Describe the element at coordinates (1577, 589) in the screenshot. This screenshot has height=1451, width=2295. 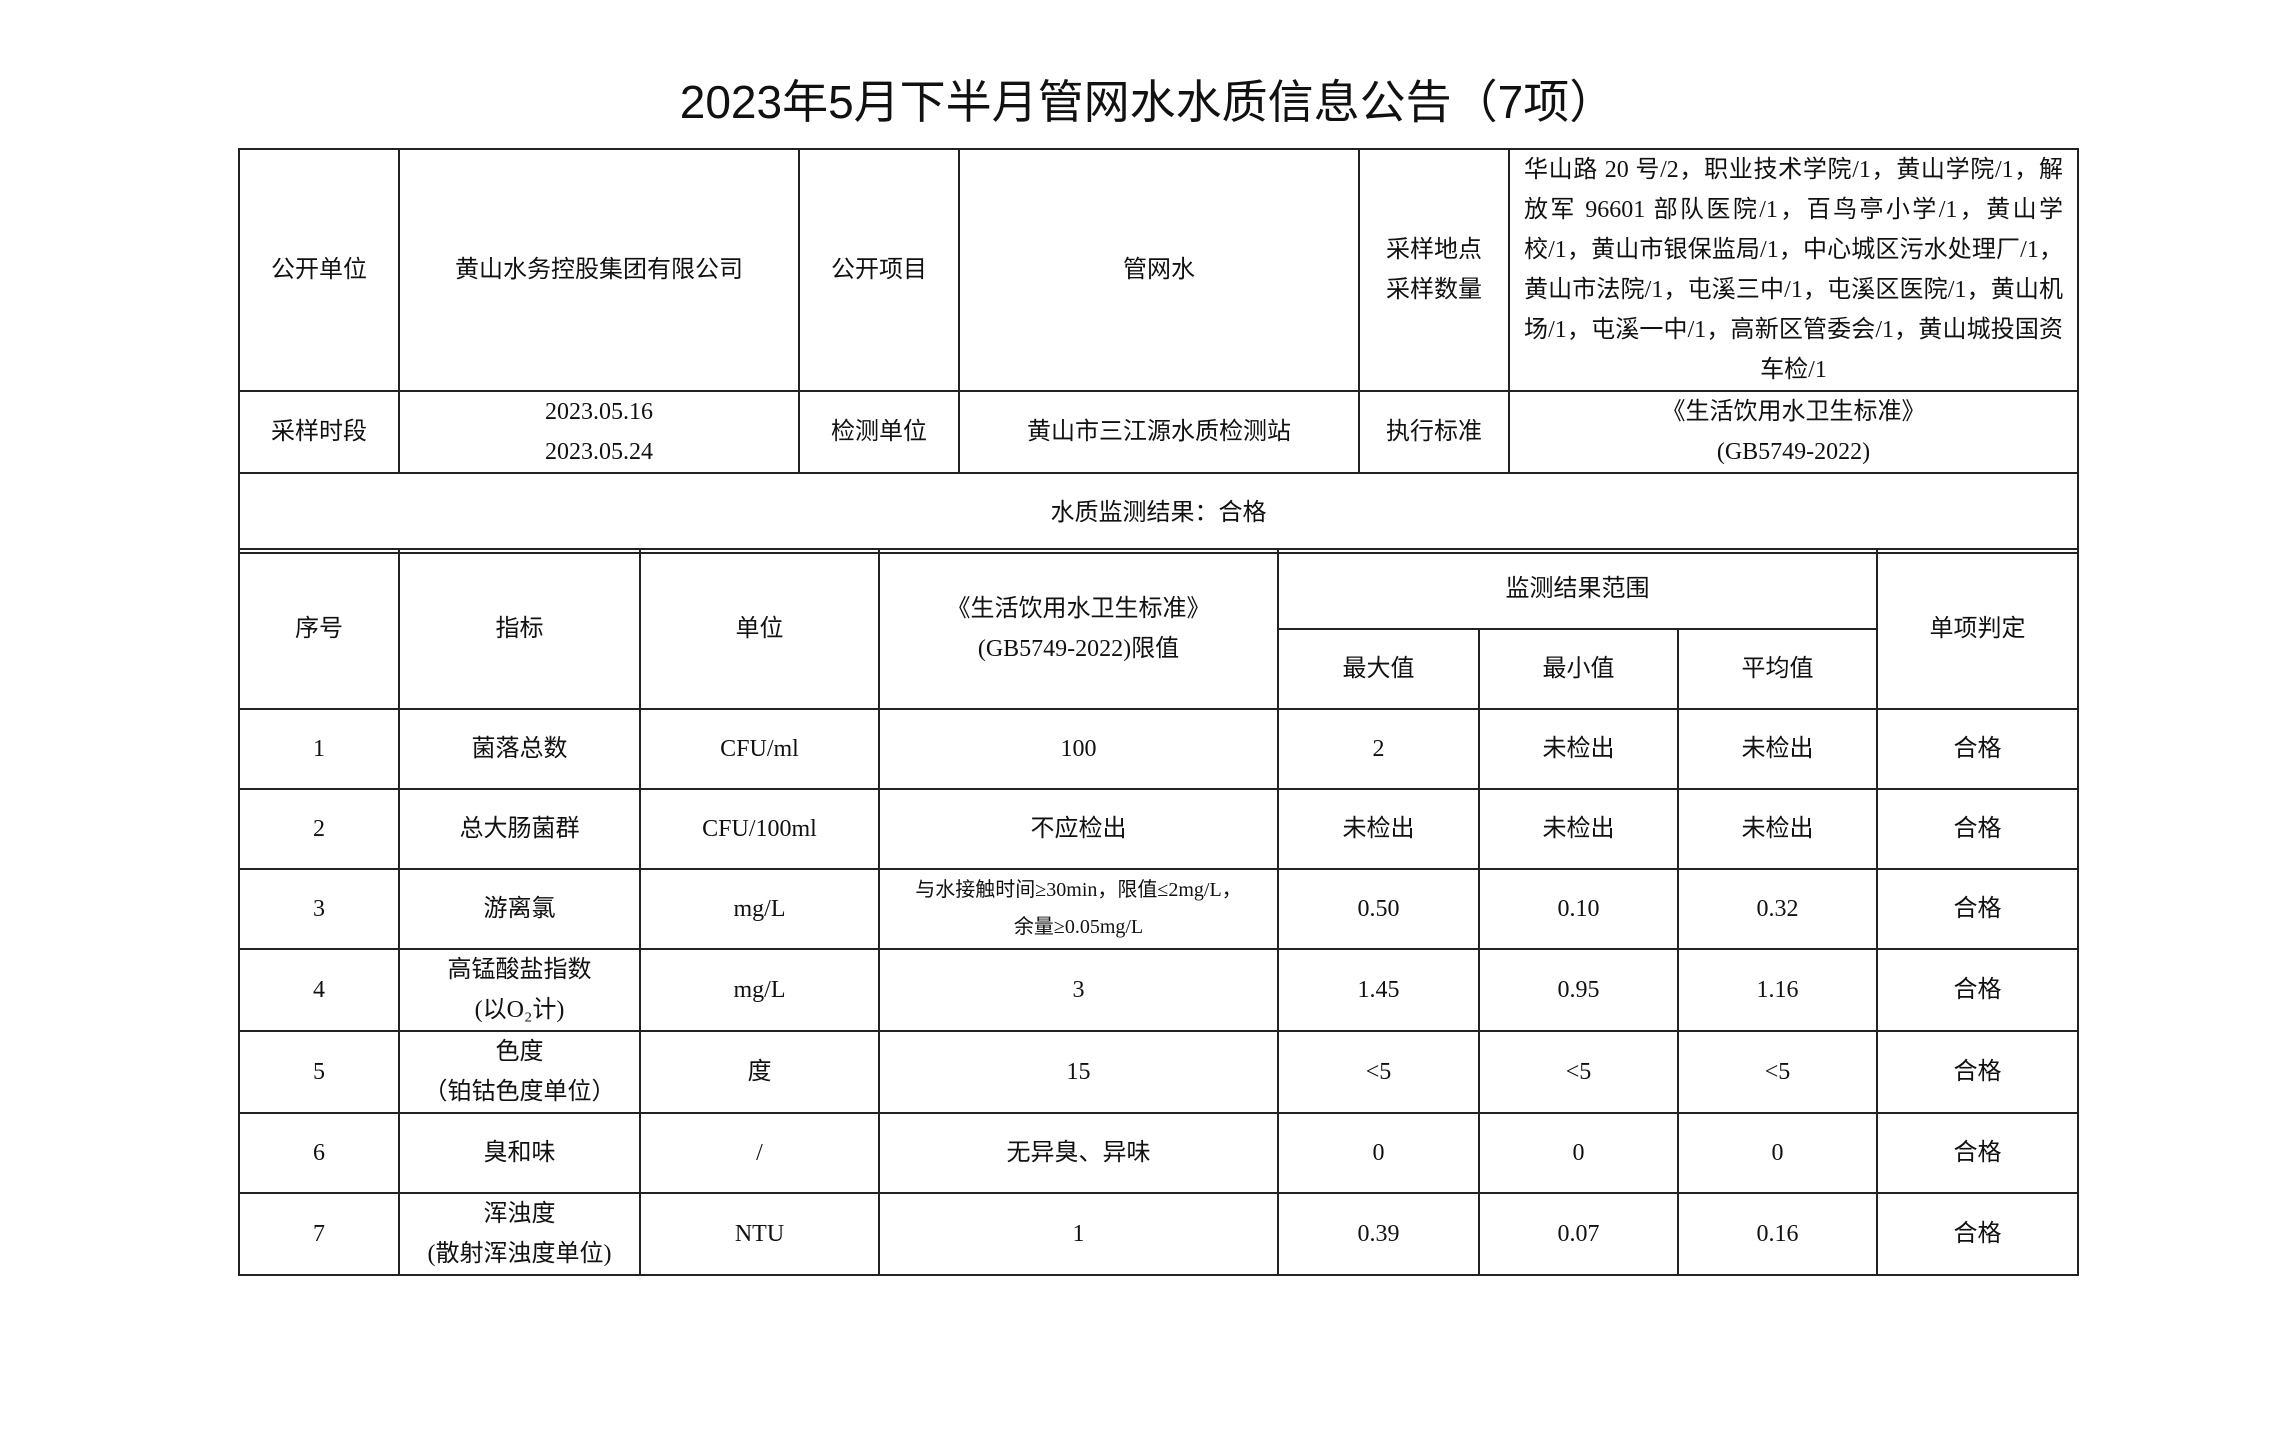
I see `header-range: 监测结果范围` at that location.